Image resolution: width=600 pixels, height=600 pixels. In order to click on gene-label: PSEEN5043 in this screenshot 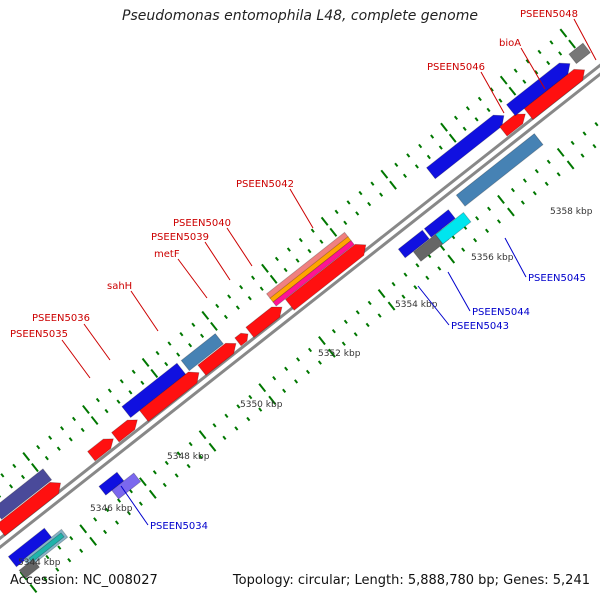, I will do `click(480, 326)`.